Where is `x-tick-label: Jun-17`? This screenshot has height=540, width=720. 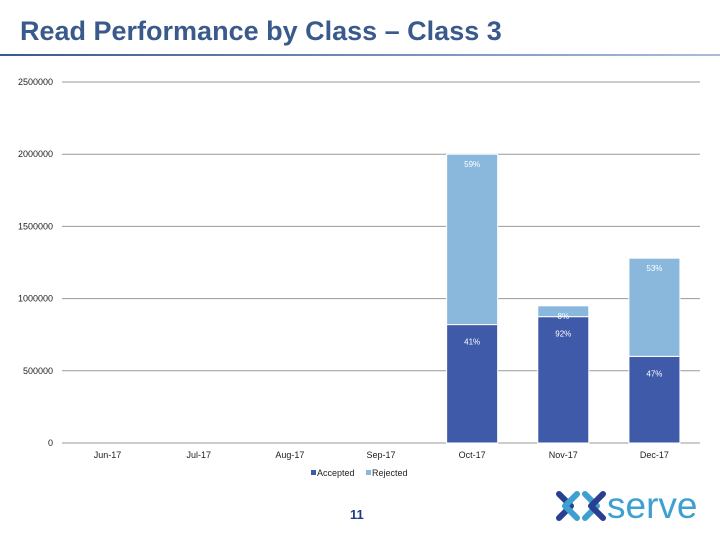 x-tick-label: Jun-17 is located at coordinates (108, 455).